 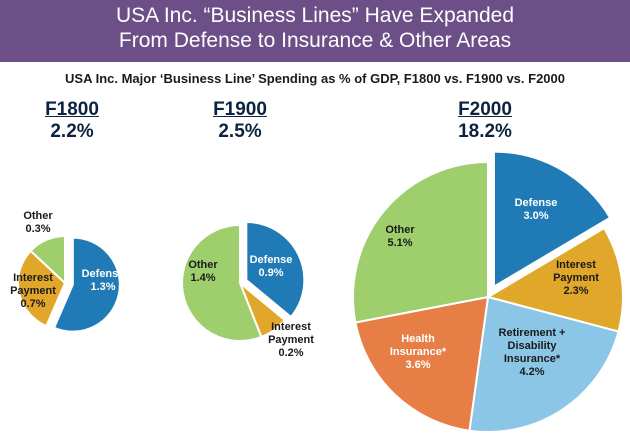 I want to click on f2000-slice-retirement, so click(x=544, y=364).